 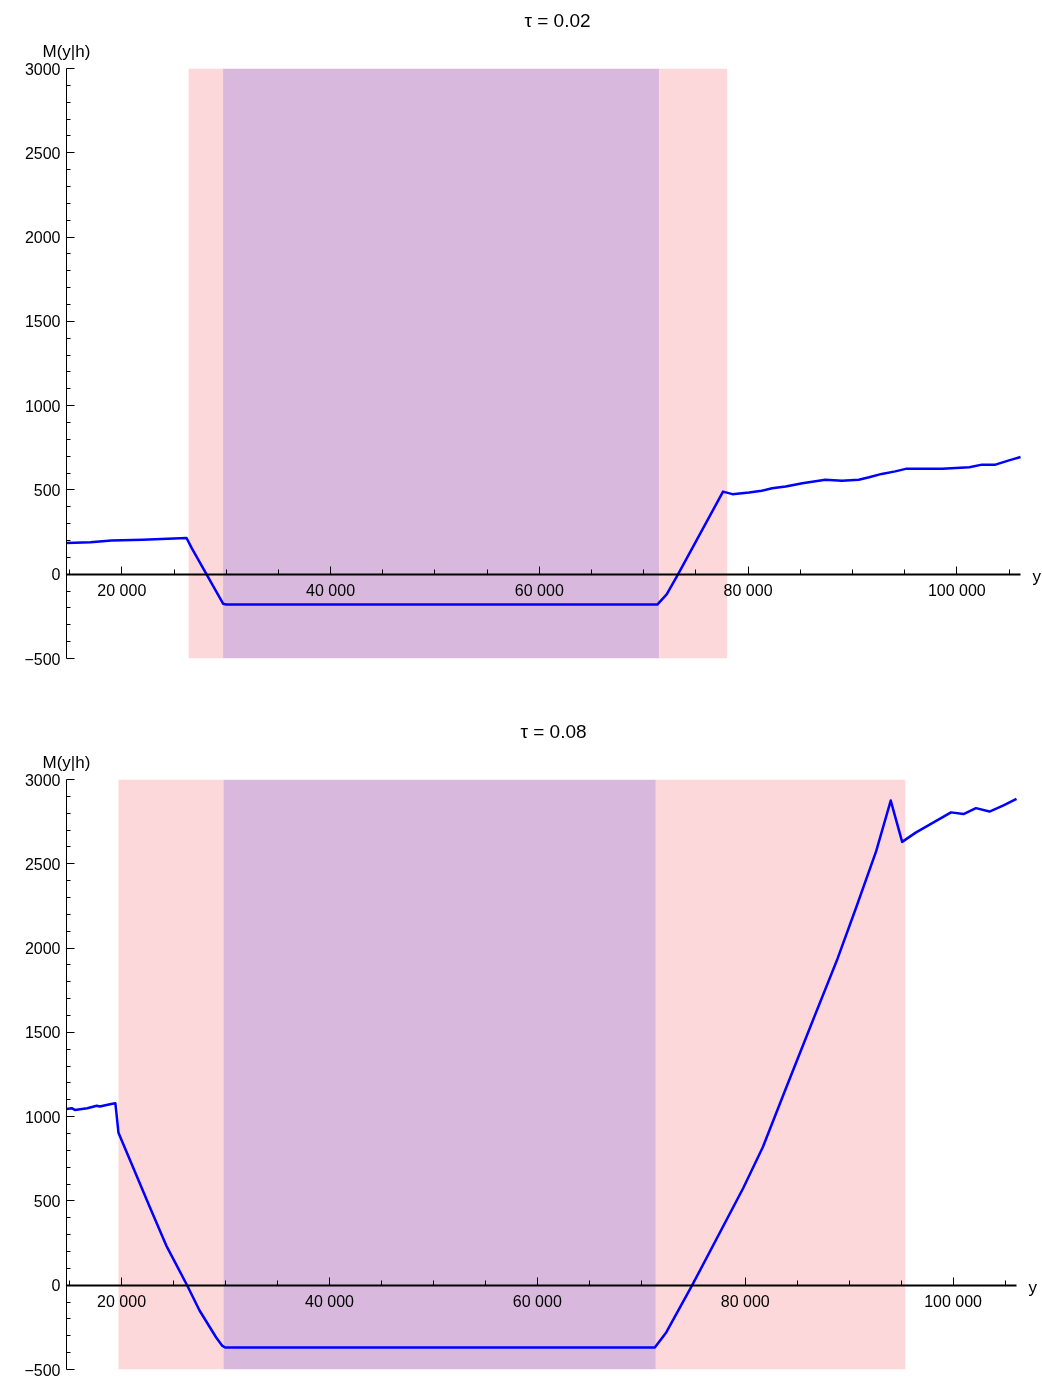 I want to click on chart-title: τ = 0.08, so click(x=553, y=731).